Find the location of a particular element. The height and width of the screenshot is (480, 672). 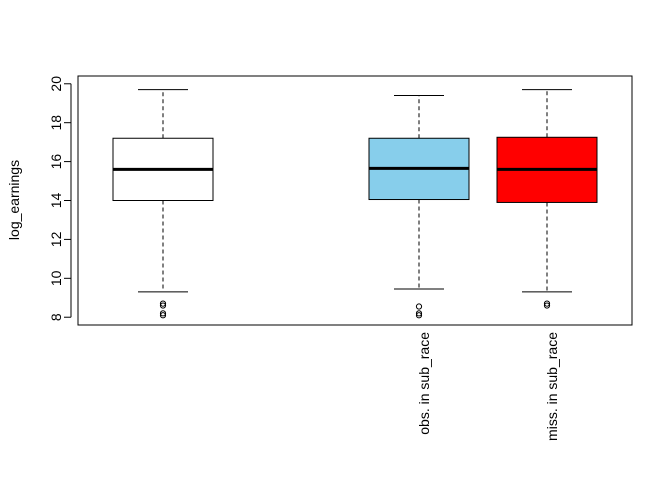

y-tick-label: 20 is located at coordinates (56, 84).